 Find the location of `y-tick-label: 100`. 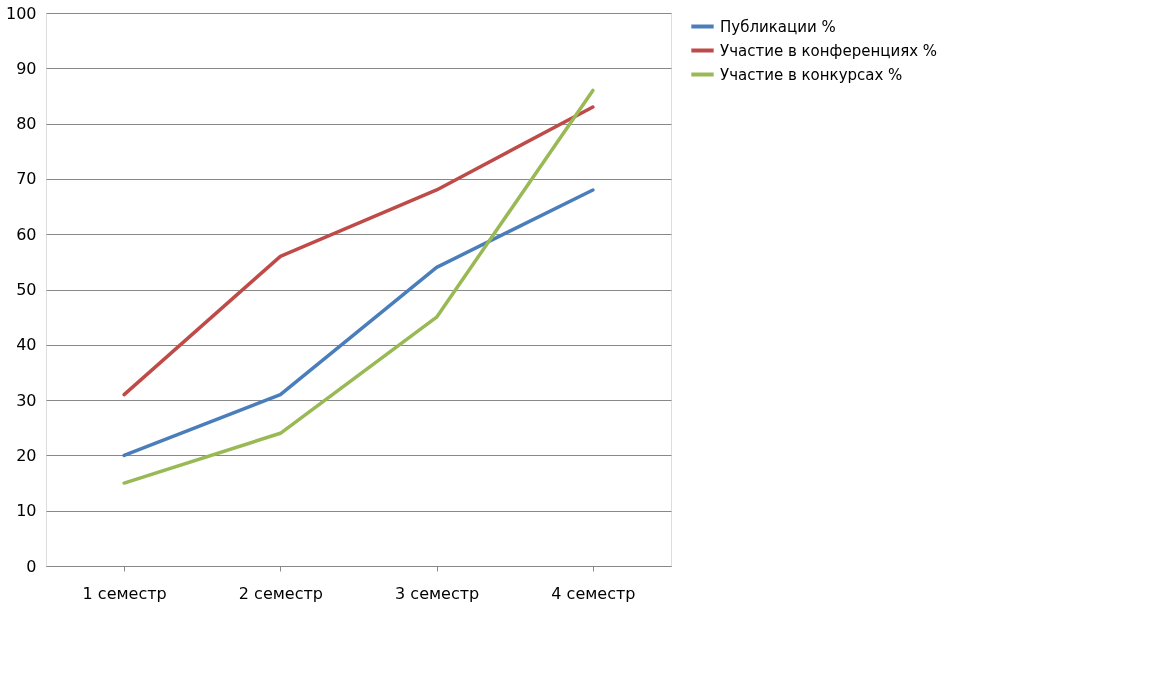

y-tick-label: 100 is located at coordinates (21, 13).